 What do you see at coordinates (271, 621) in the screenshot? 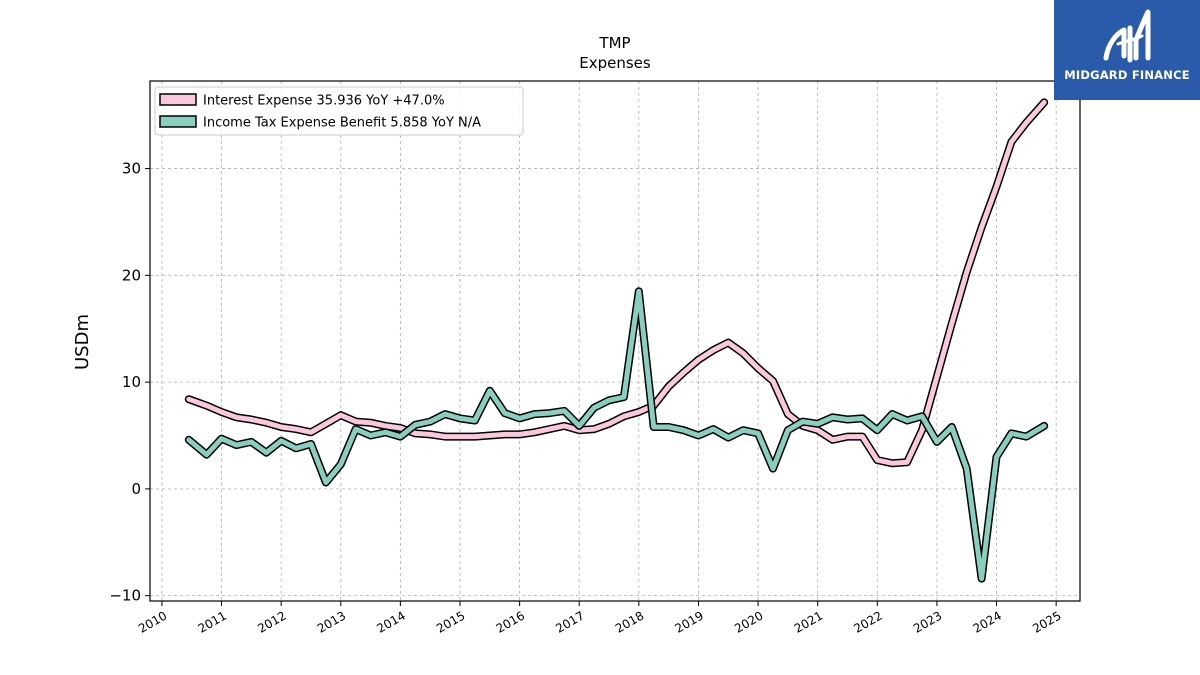
I see `x-tick-label: 2012` at bounding box center [271, 621].